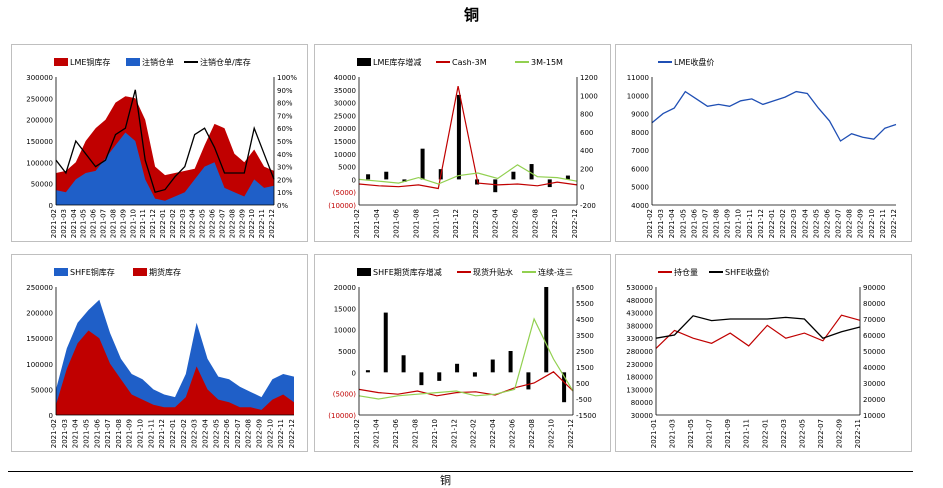 The height and width of the screenshot is (488, 943). I want to click on y2-tick-label: 60000, so click(874, 336).